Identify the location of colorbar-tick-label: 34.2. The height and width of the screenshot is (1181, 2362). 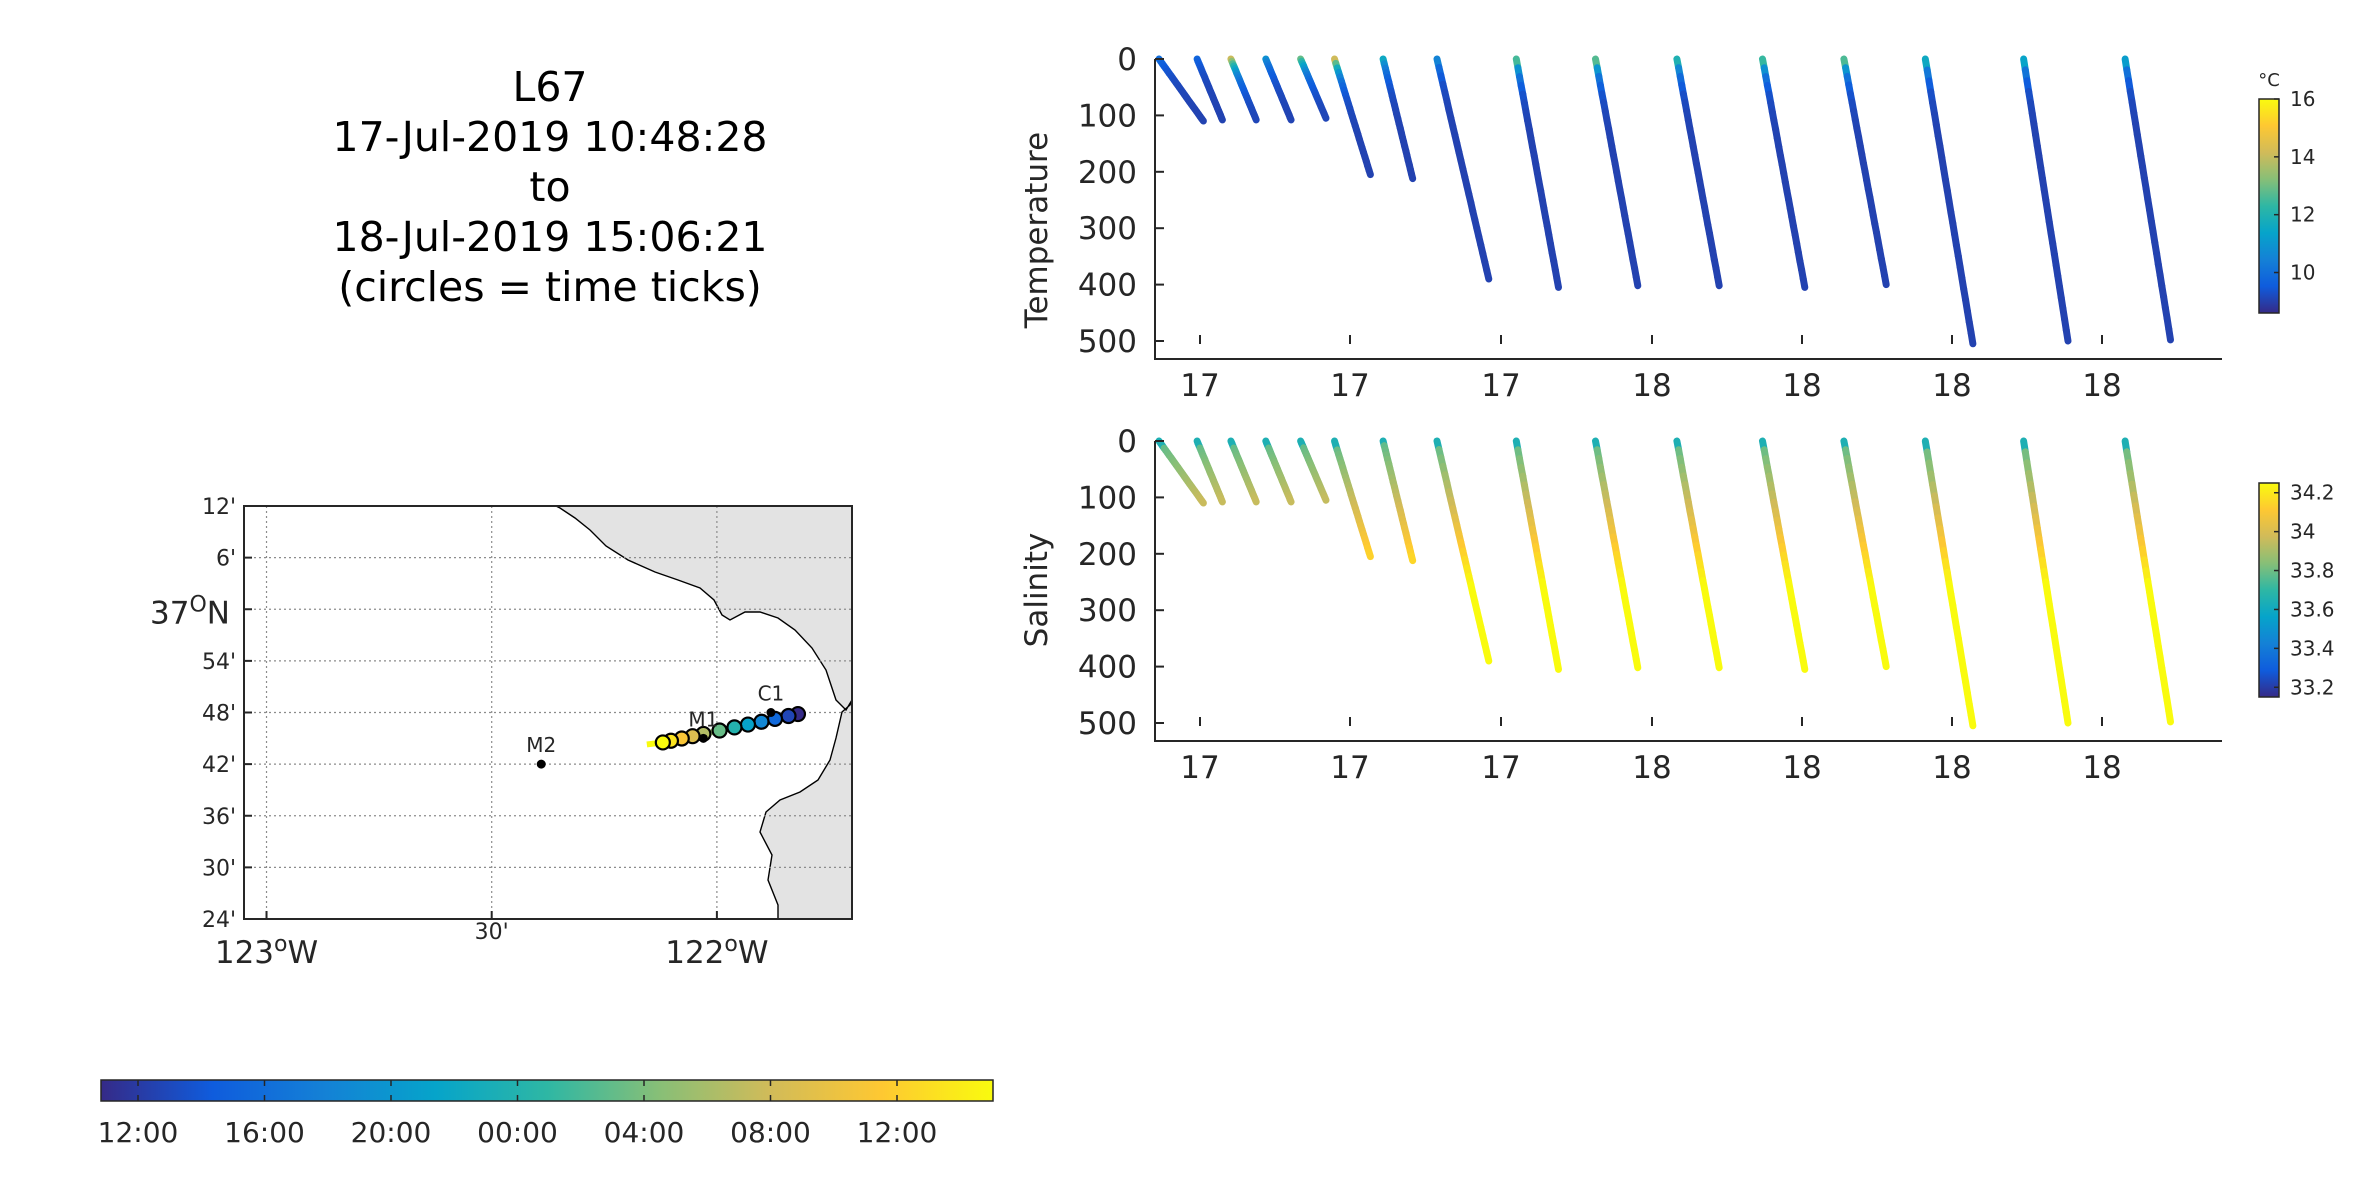
(2312, 493).